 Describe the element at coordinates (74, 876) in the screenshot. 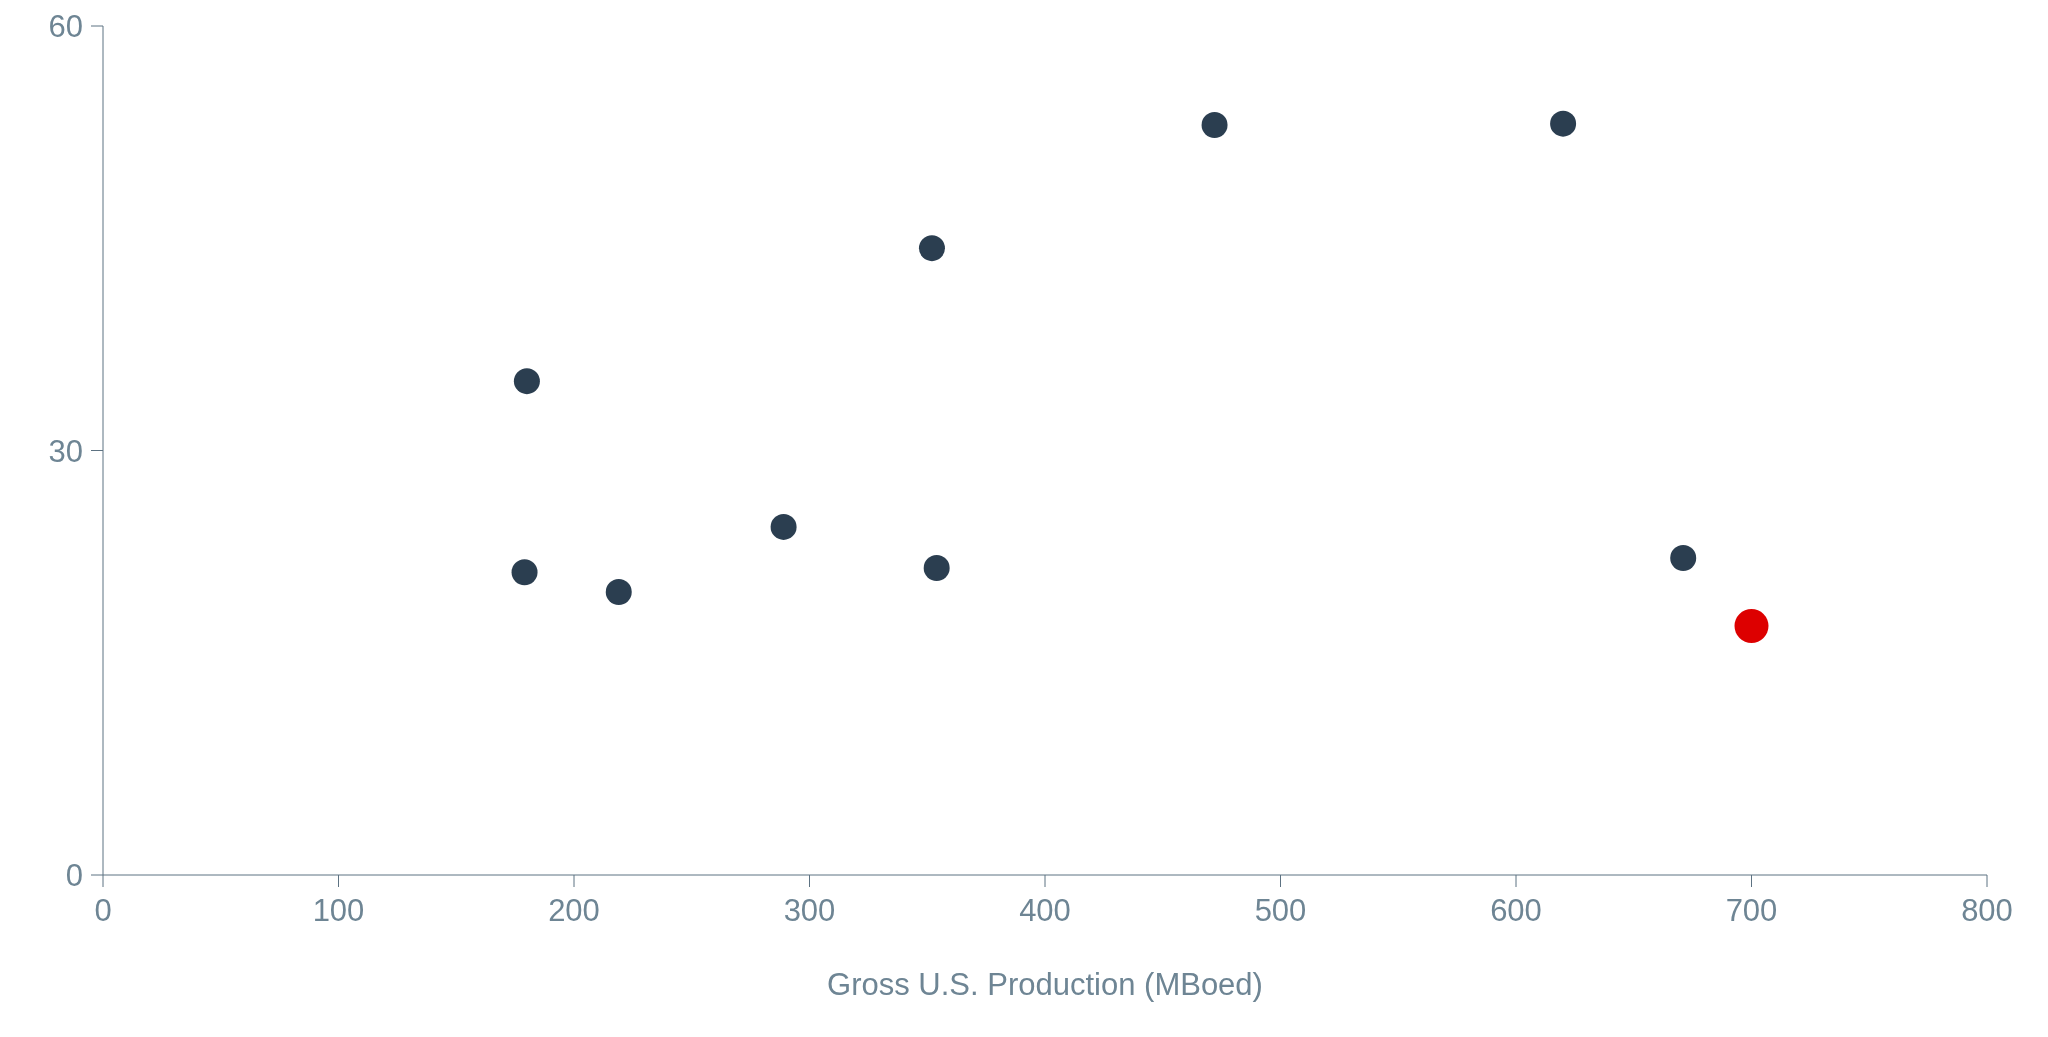

I see `y-tick-label: 0` at that location.